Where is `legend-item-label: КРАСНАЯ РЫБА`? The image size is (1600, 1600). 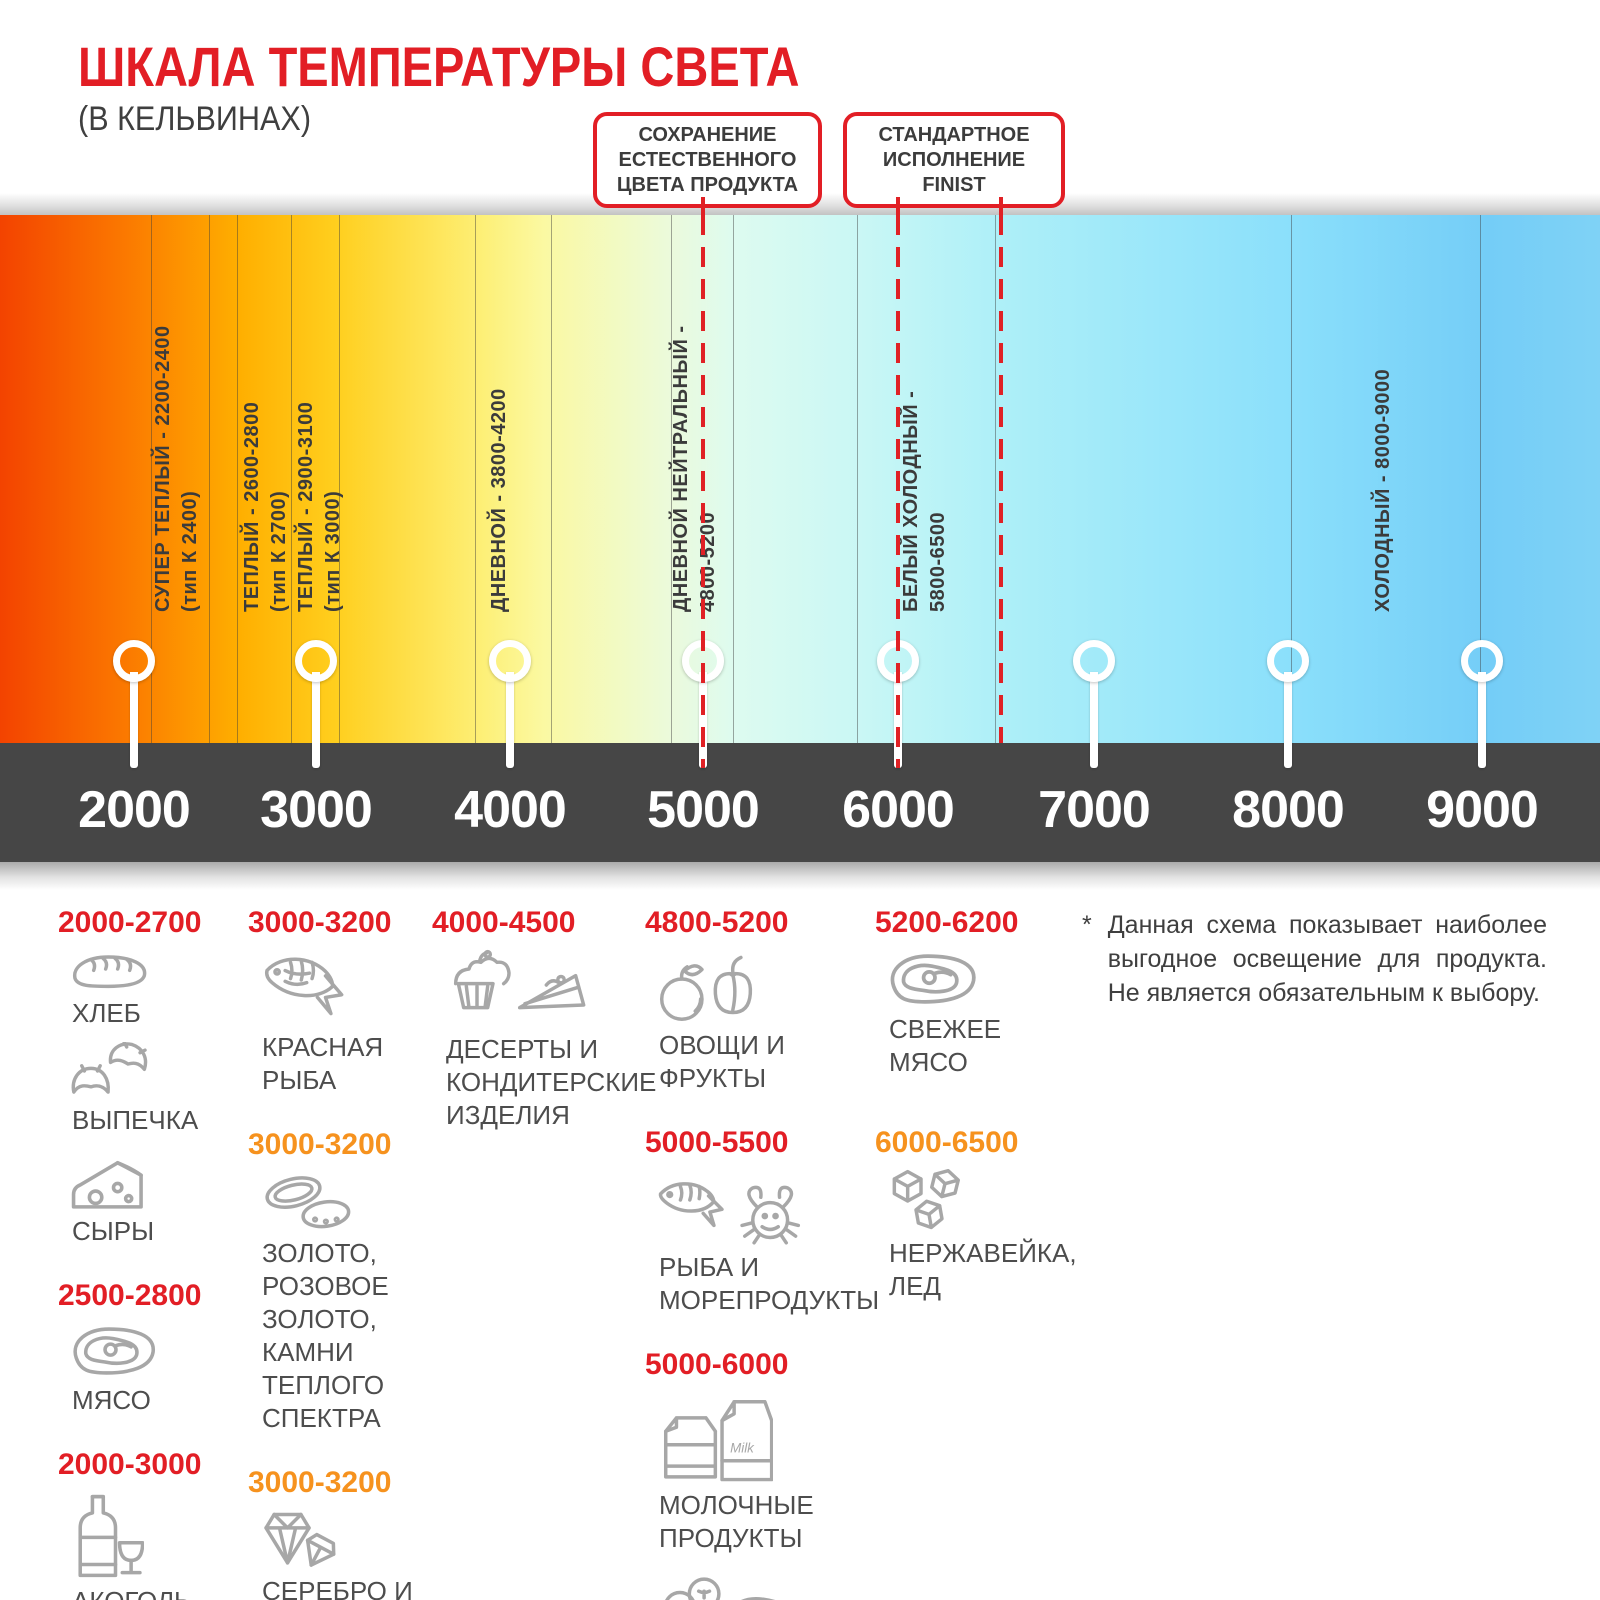
legend-item-label: КРАСНАЯ РЫБА is located at coordinates (323, 1063).